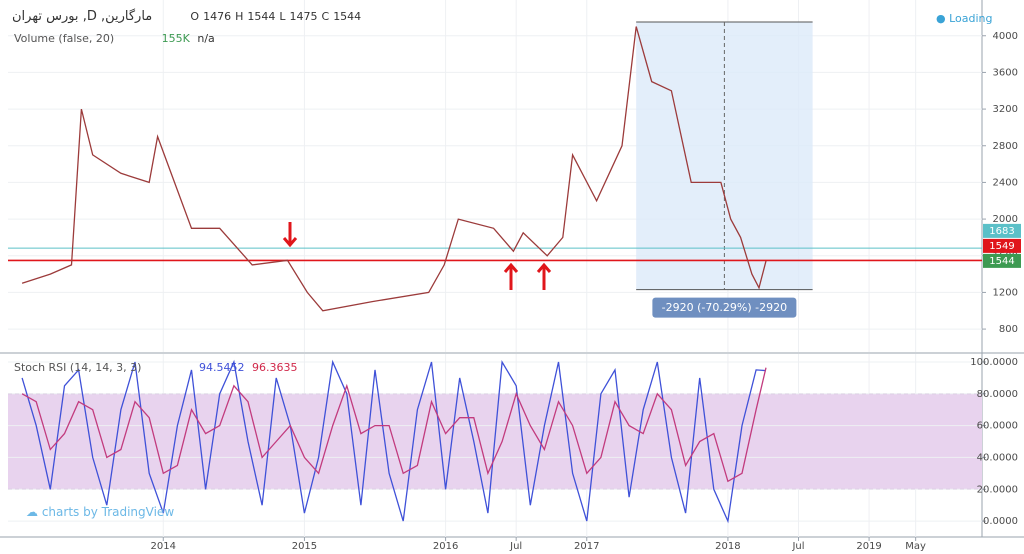  I want to click on ohlc-value: 1475, so click(303, 16).